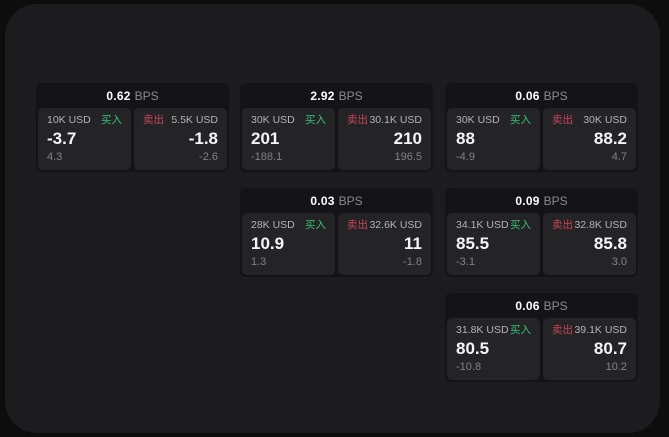 The width and height of the screenshot is (669, 437). I want to click on card-body: 28K USD 买入 10.9 1.3 卖出 32.6K USD 11 -1.8, so click(336, 244).